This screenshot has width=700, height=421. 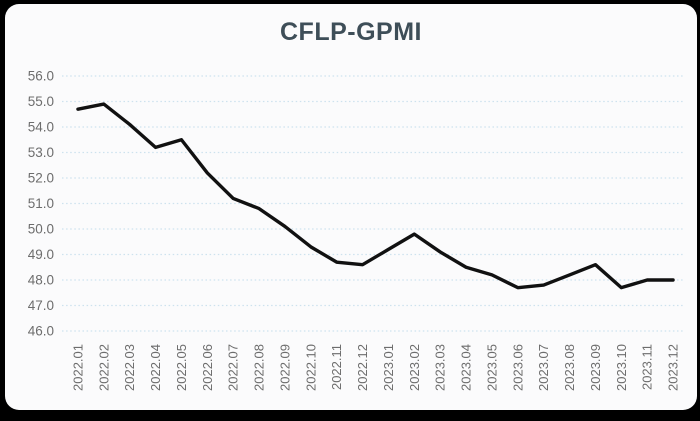 What do you see at coordinates (440, 367) in the screenshot?
I see `x-tick-label: 2023.03` at bounding box center [440, 367].